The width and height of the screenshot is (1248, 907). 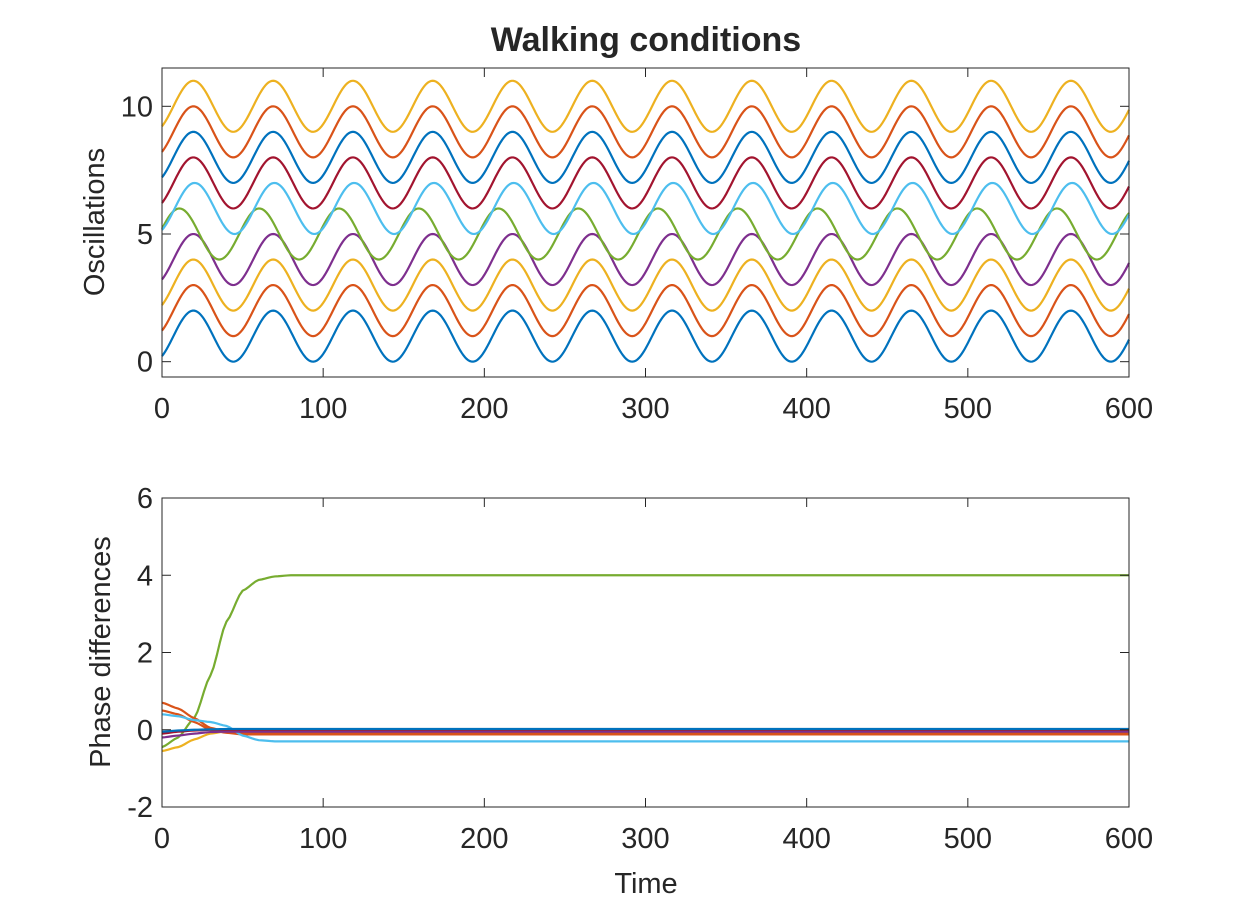 What do you see at coordinates (145, 363) in the screenshot?
I see `oscillations-ytick-label: 0` at bounding box center [145, 363].